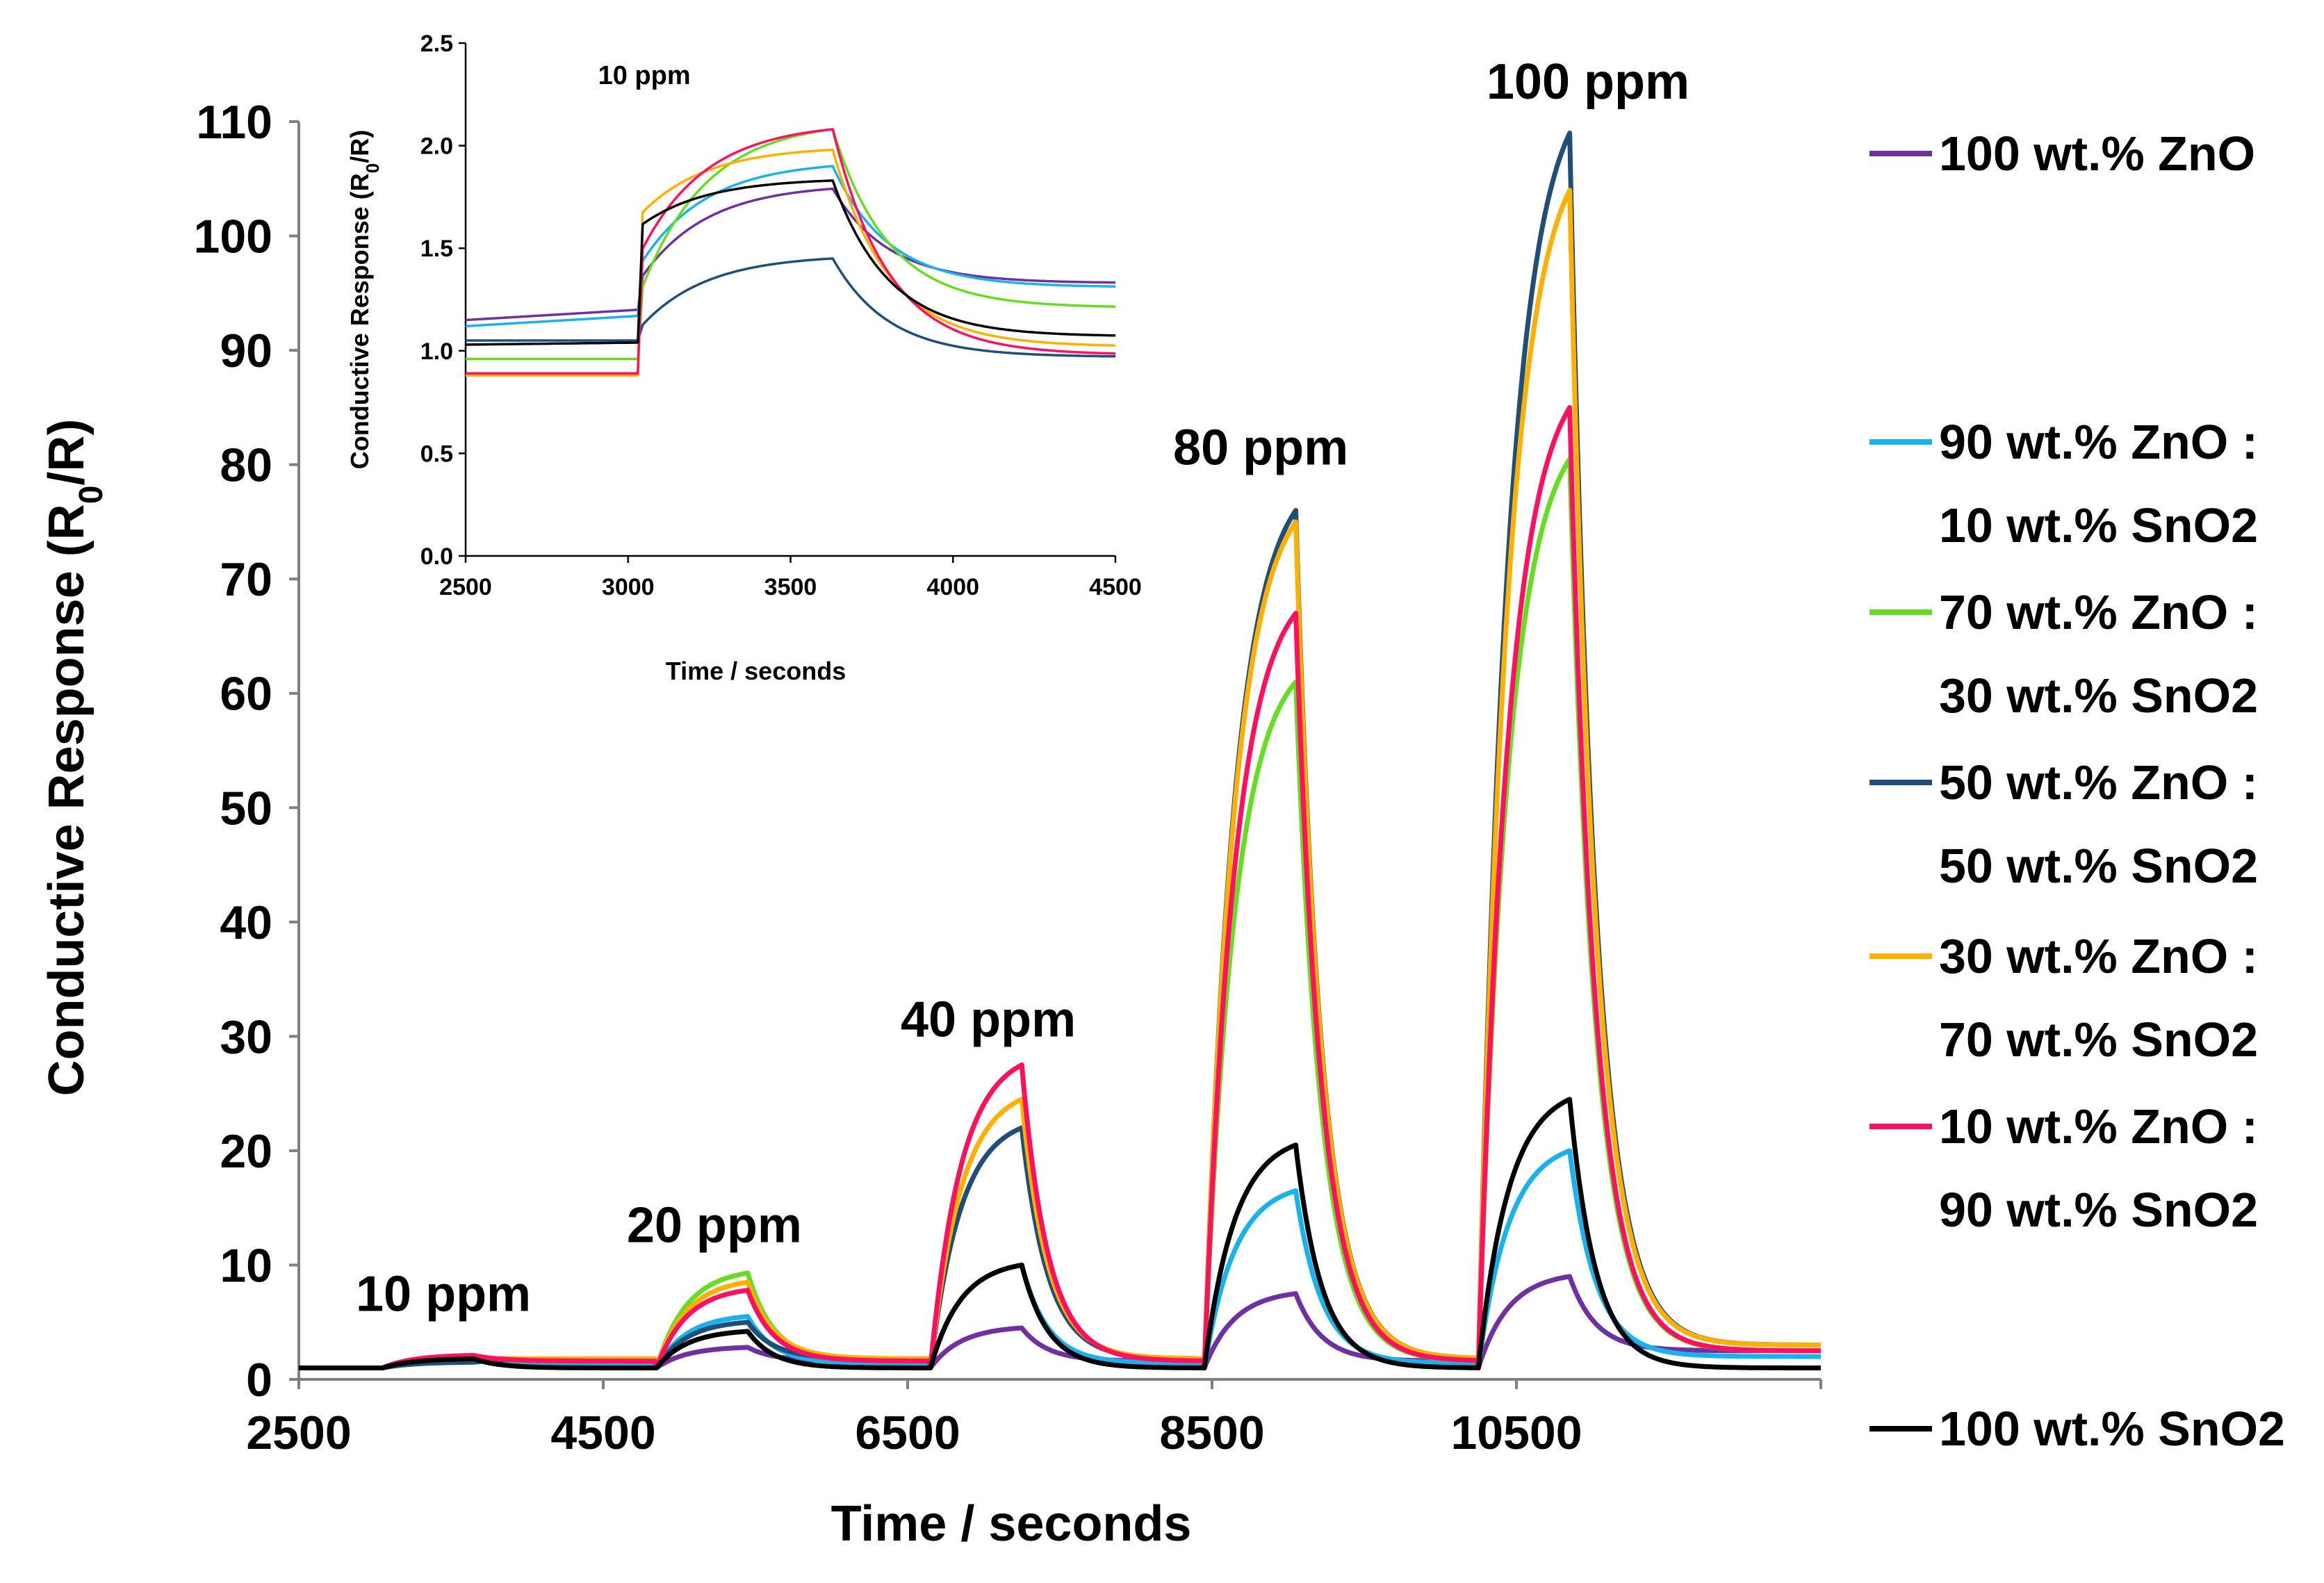 The width and height of the screenshot is (2324, 1583). I want to click on concentration-label: 40 ppm, so click(988, 1020).